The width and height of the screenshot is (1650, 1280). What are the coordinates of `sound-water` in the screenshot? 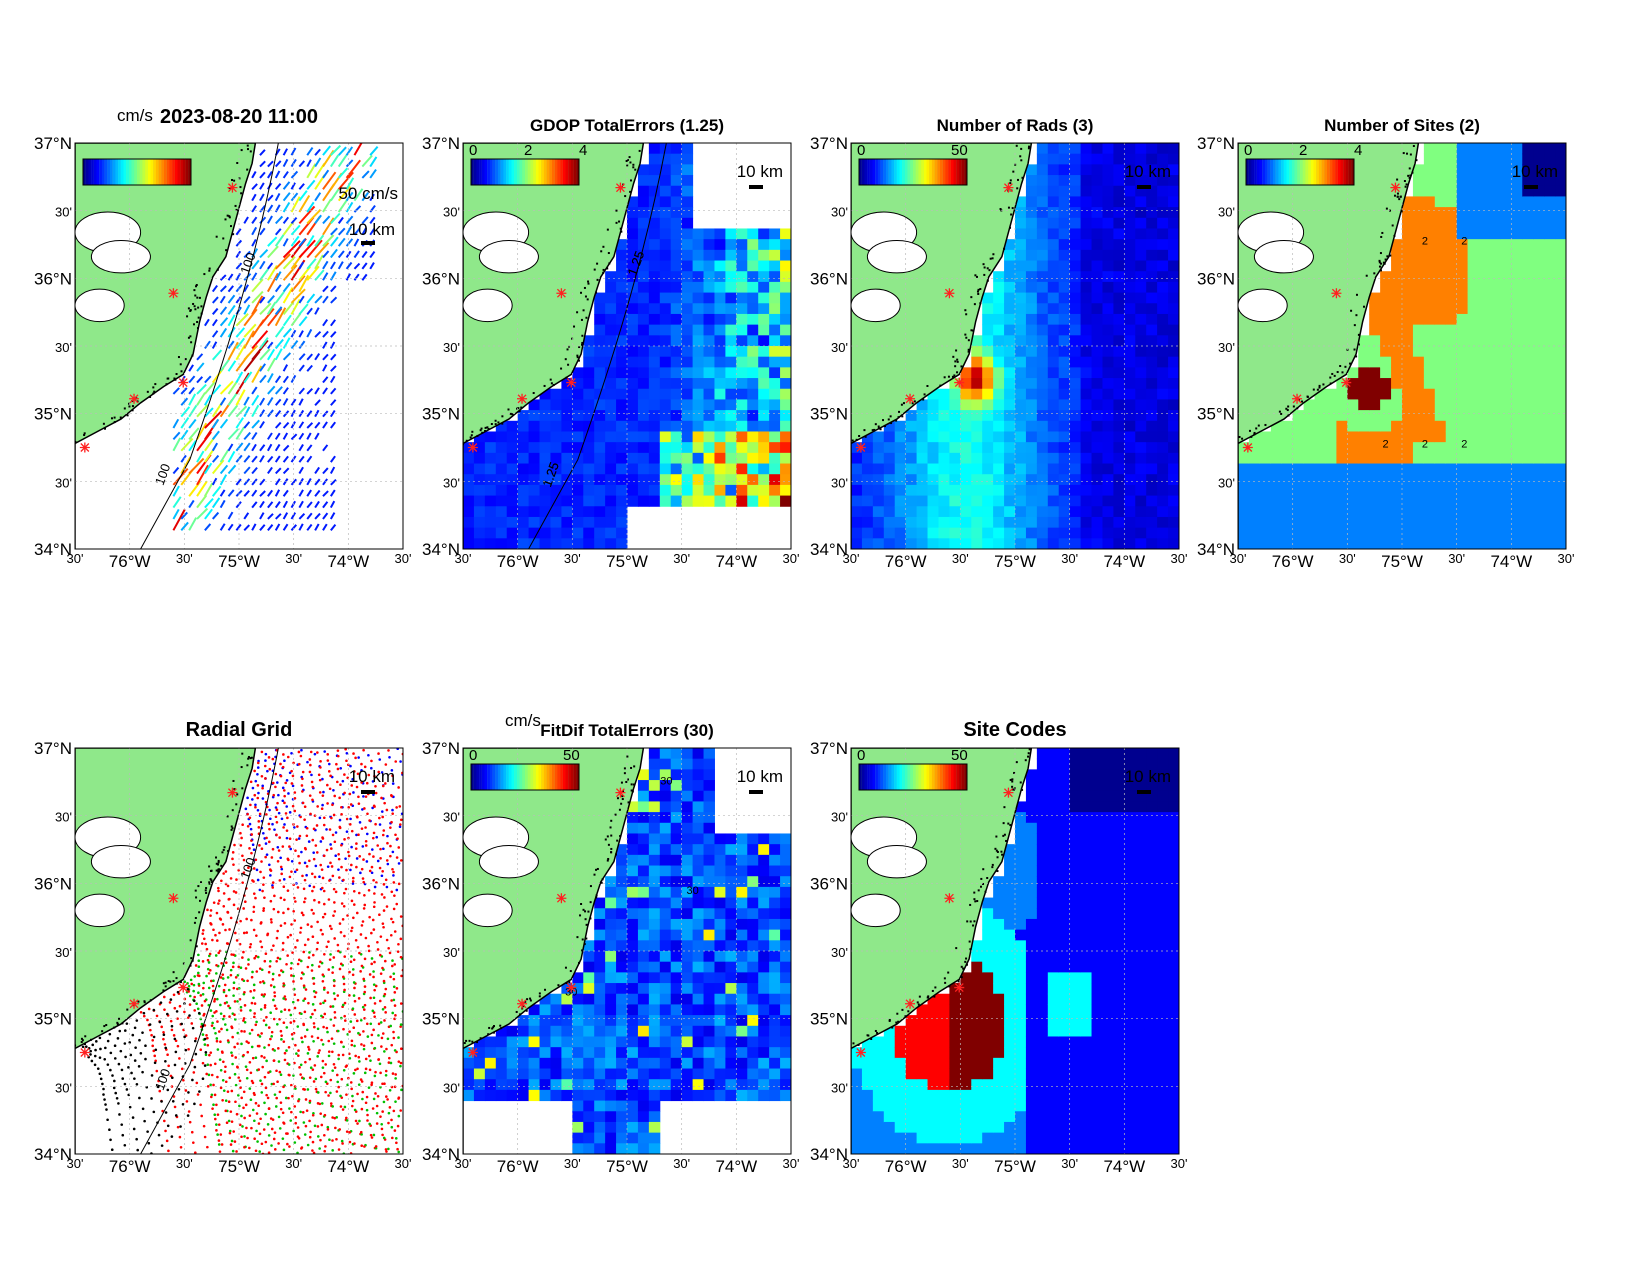 It's located at (99, 305).